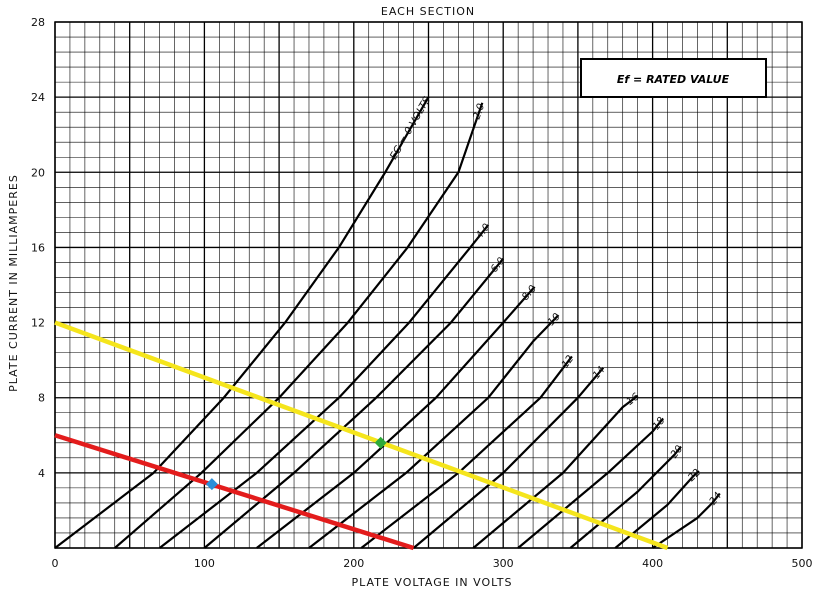  Describe the element at coordinates (652, 563) in the screenshot. I see `x-tick-label: 400` at that location.